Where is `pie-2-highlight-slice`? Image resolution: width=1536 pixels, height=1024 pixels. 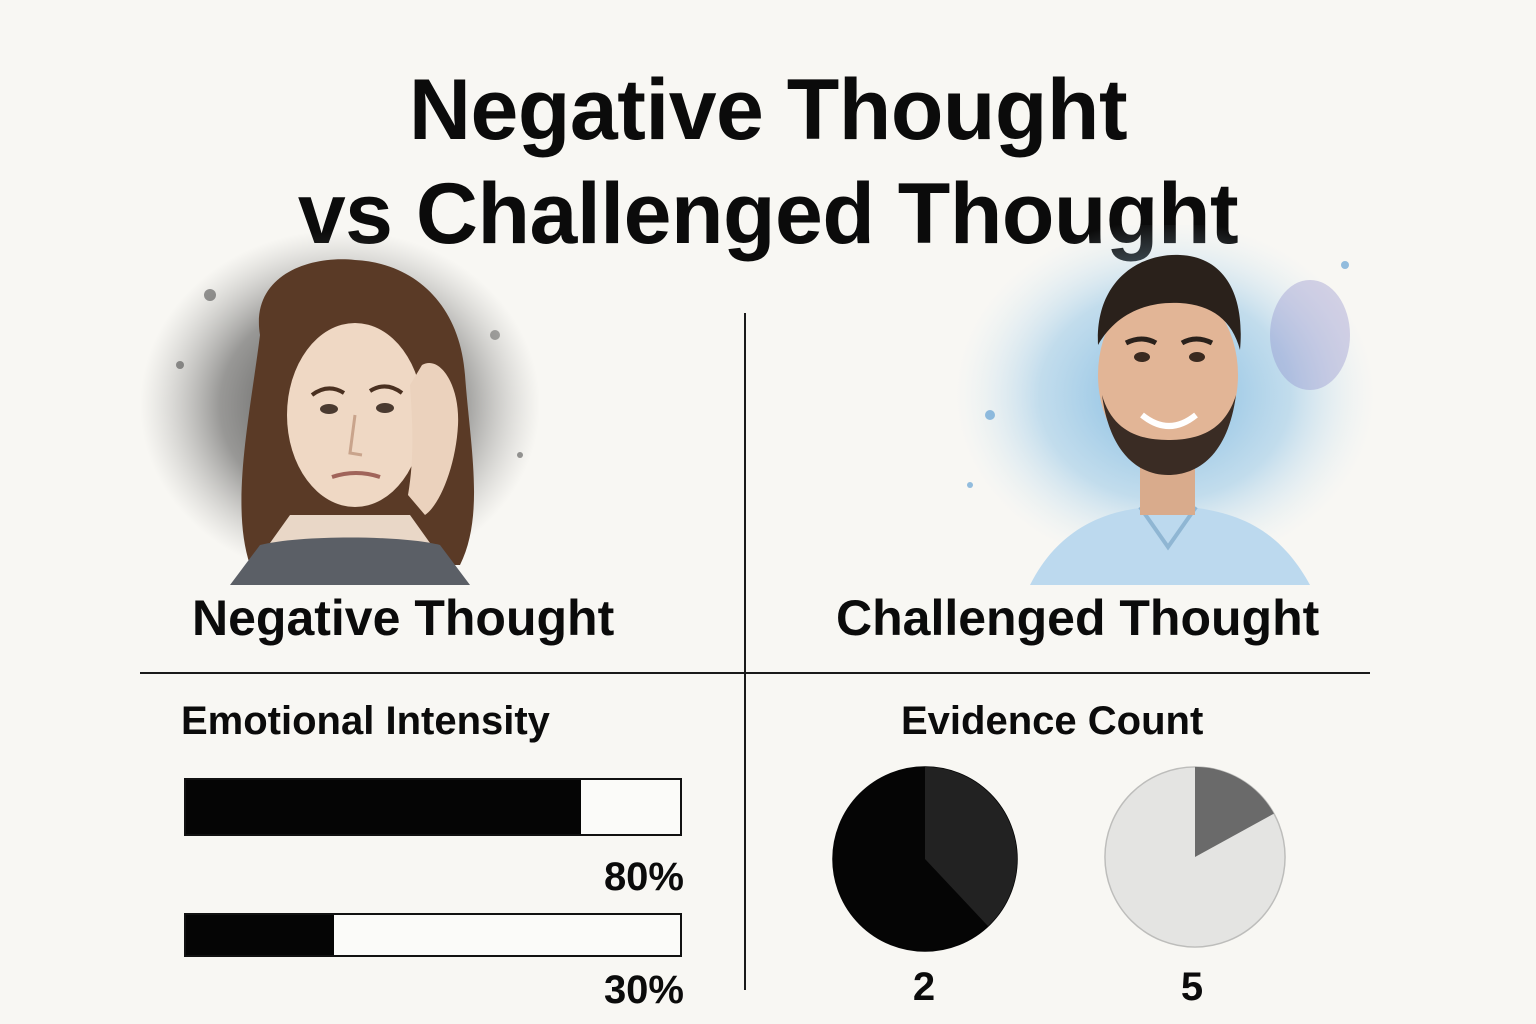 pie-2-highlight-slice is located at coordinates (1234, 811).